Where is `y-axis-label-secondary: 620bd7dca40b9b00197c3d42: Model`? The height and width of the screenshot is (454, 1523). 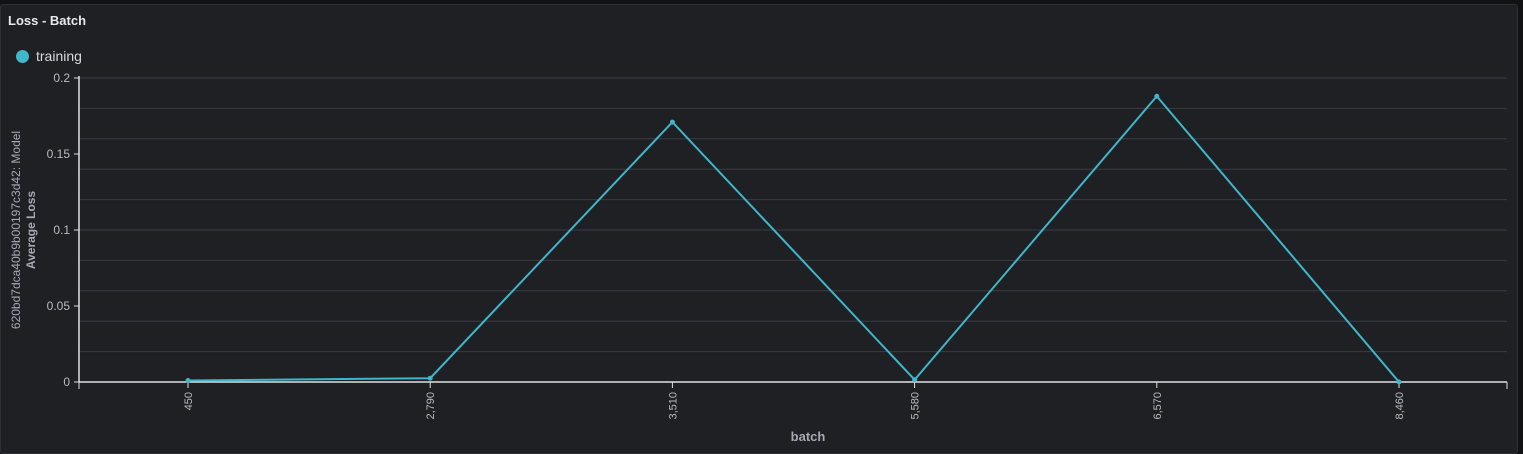
y-axis-label-secondary: 620bd7dca40b9b00197c3d42: Model is located at coordinates (16, 230).